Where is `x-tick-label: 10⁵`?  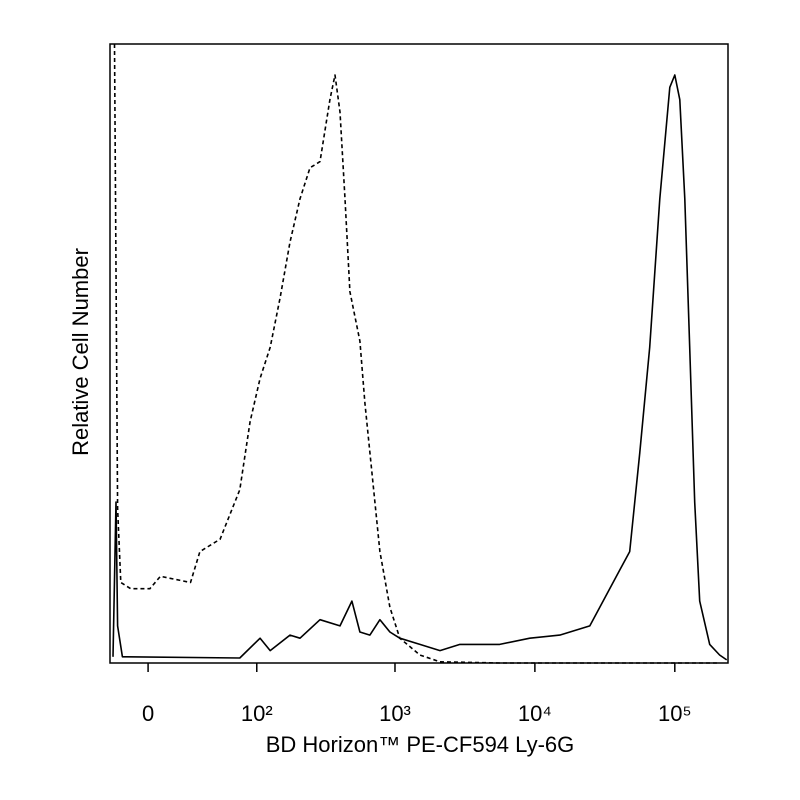
x-tick-label: 10⁵ is located at coordinates (675, 713).